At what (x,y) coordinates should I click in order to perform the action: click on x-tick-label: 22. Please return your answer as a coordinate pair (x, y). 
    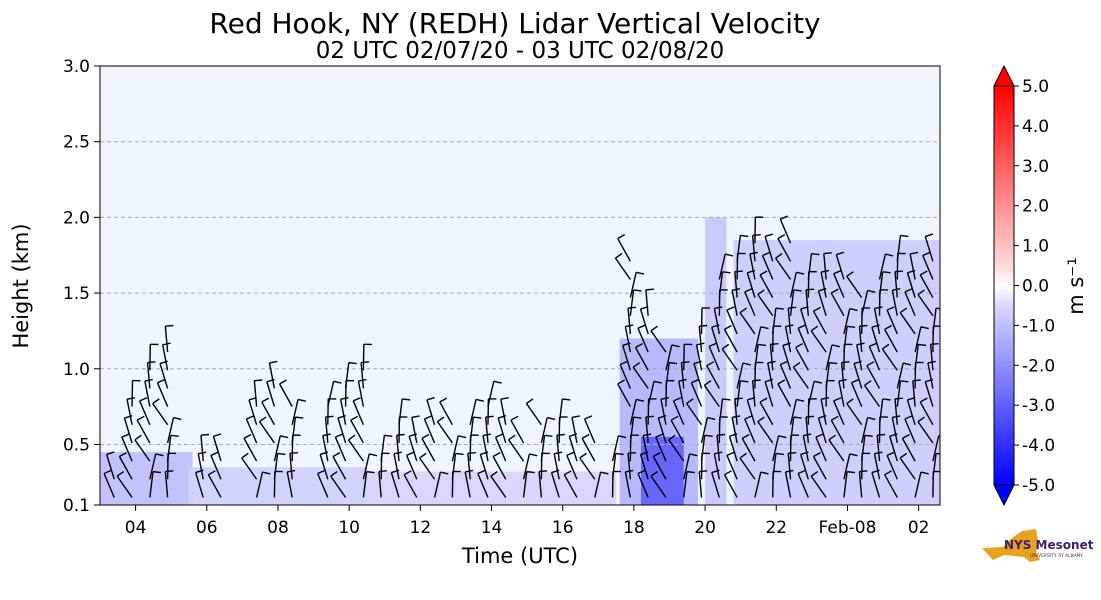
    Looking at the image, I should click on (776, 528).